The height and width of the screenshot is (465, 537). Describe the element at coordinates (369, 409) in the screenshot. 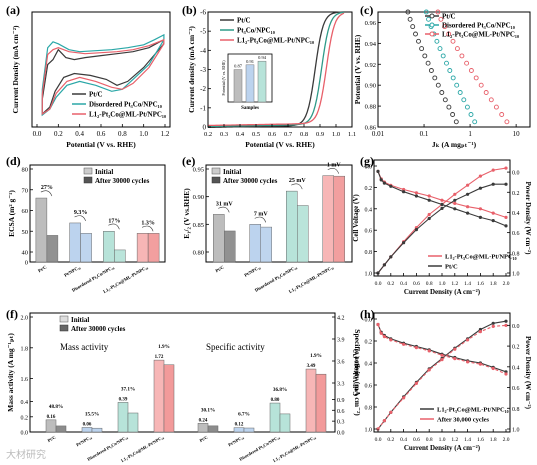

I see `panel-h-ytick-label: 0.8` at that location.